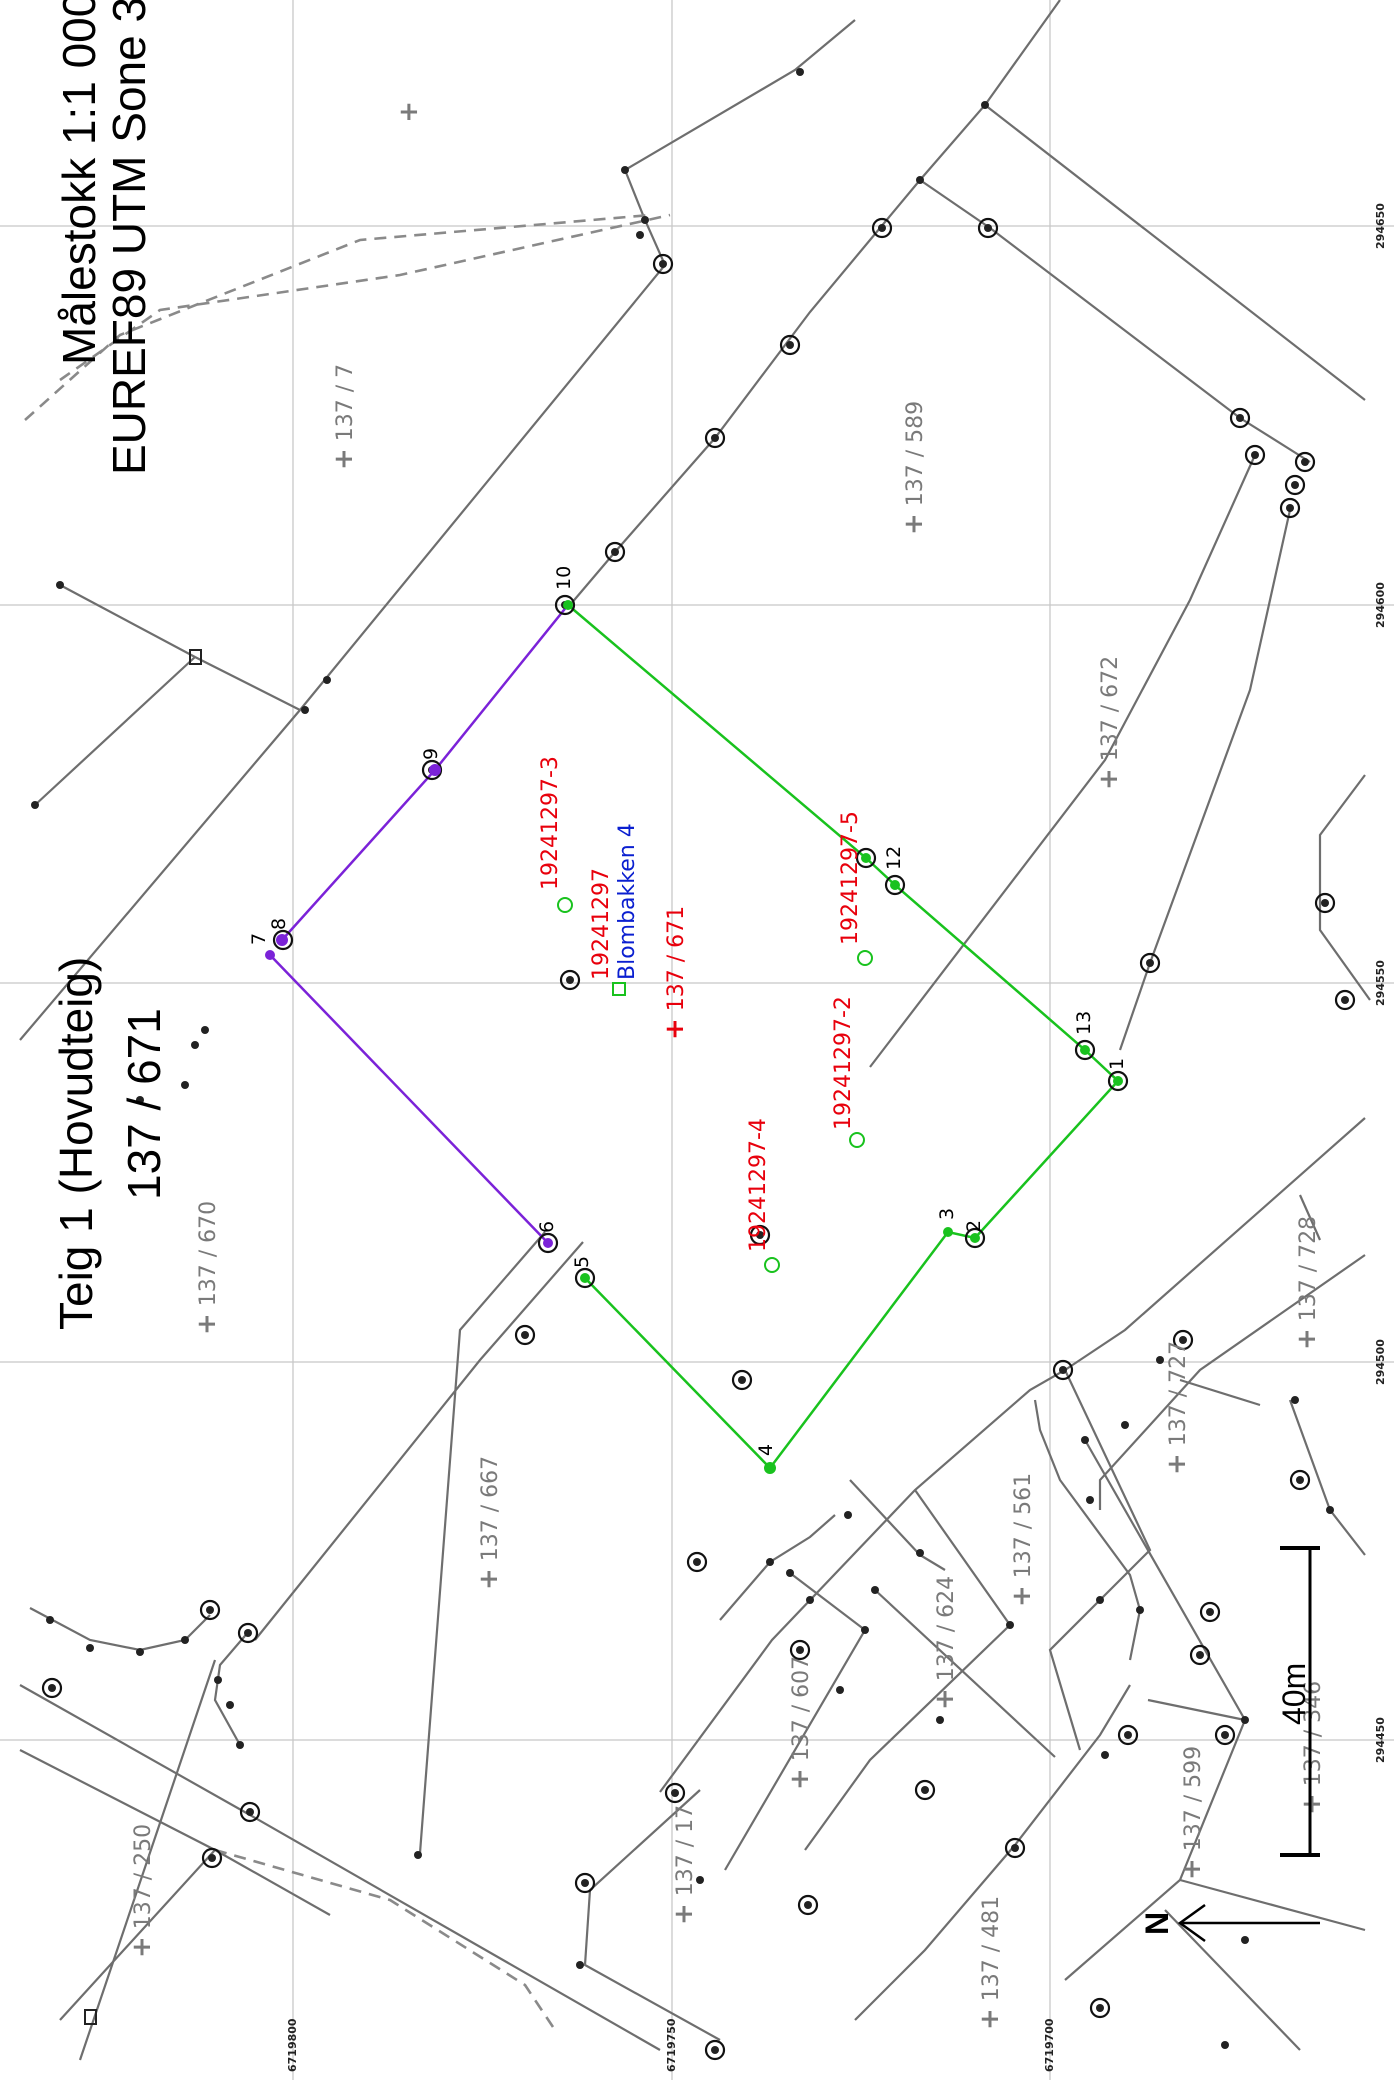 This screenshot has width=1394, height=2080. Describe the element at coordinates (843, 1063) in the screenshot. I see `marker-19241297-2: 19241297-2` at that location.